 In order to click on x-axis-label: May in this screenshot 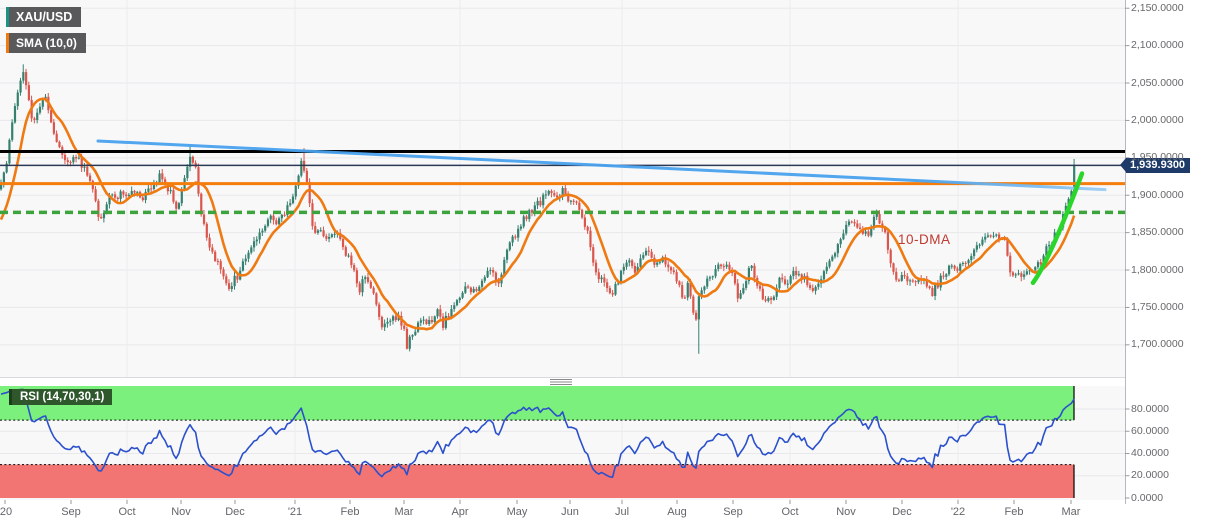, I will do `click(517, 512)`.